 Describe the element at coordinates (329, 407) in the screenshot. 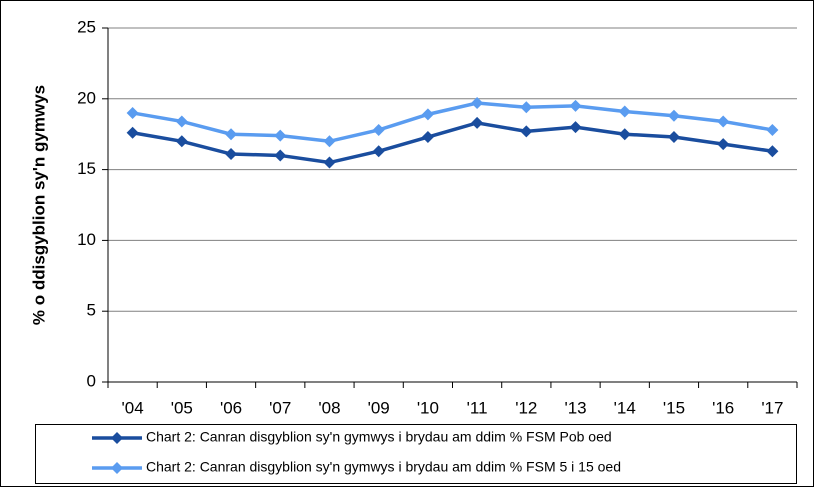

I see `x-tick-label: '08` at that location.